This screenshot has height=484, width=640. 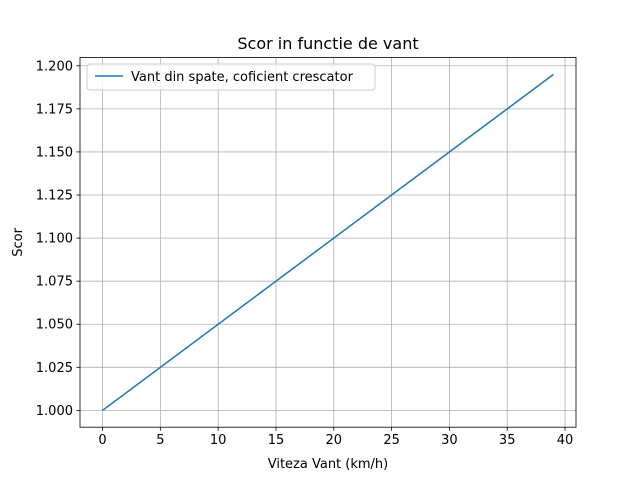 I want to click on y-tick-label: 1.075, so click(x=54, y=282).